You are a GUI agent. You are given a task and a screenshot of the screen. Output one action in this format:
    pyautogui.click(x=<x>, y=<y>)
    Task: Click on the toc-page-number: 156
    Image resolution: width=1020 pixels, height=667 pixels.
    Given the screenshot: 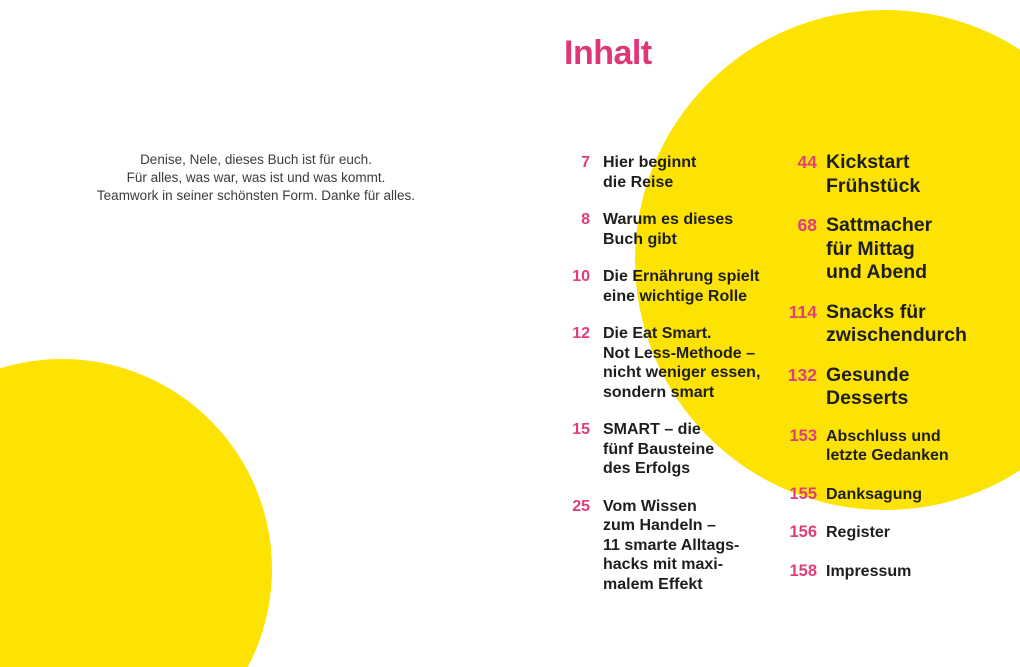 What is the action you would take?
    pyautogui.click(x=803, y=532)
    